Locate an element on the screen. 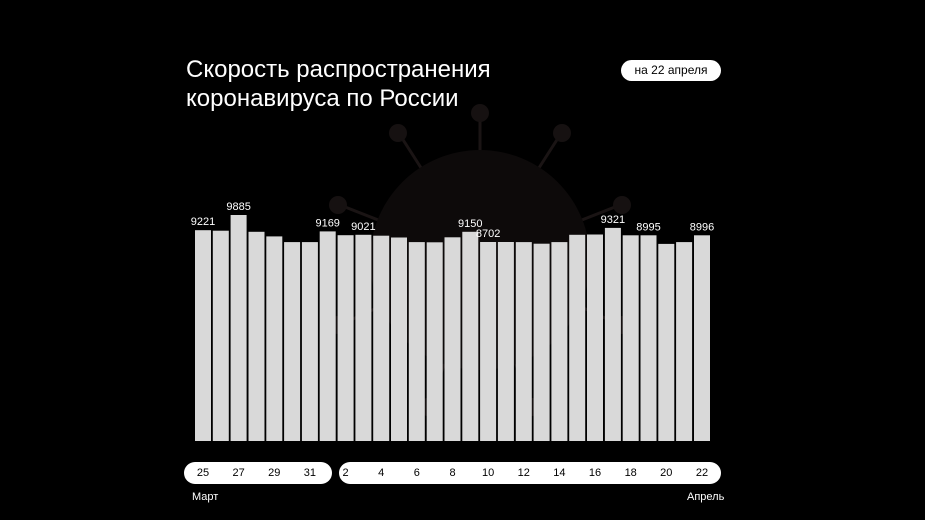 The image size is (925, 520). x-tick-4: 4 is located at coordinates (381, 473).